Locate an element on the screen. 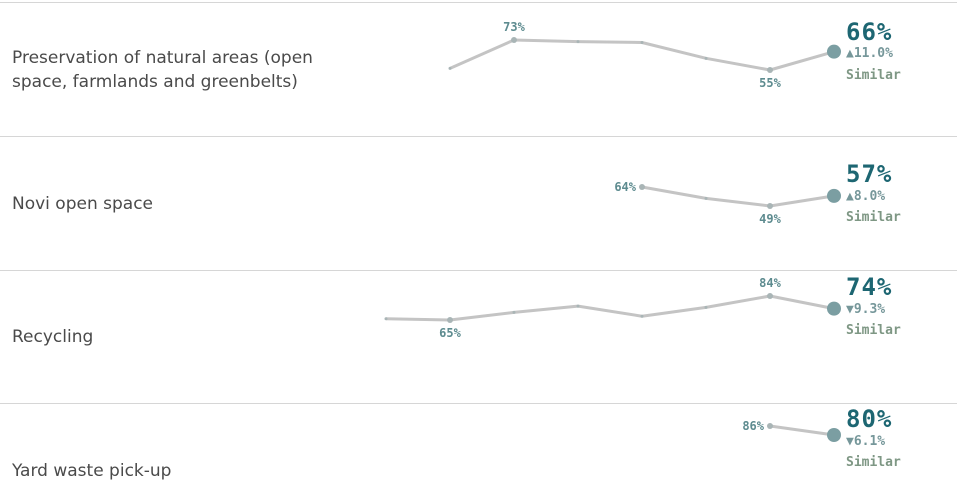 The height and width of the screenshot is (485, 957). sparkline: 65% 84% is located at coordinates (612, 308).